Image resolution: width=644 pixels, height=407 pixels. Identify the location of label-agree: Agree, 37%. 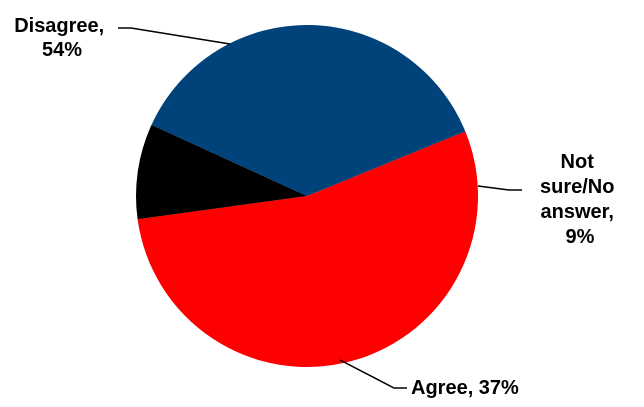
(465, 388).